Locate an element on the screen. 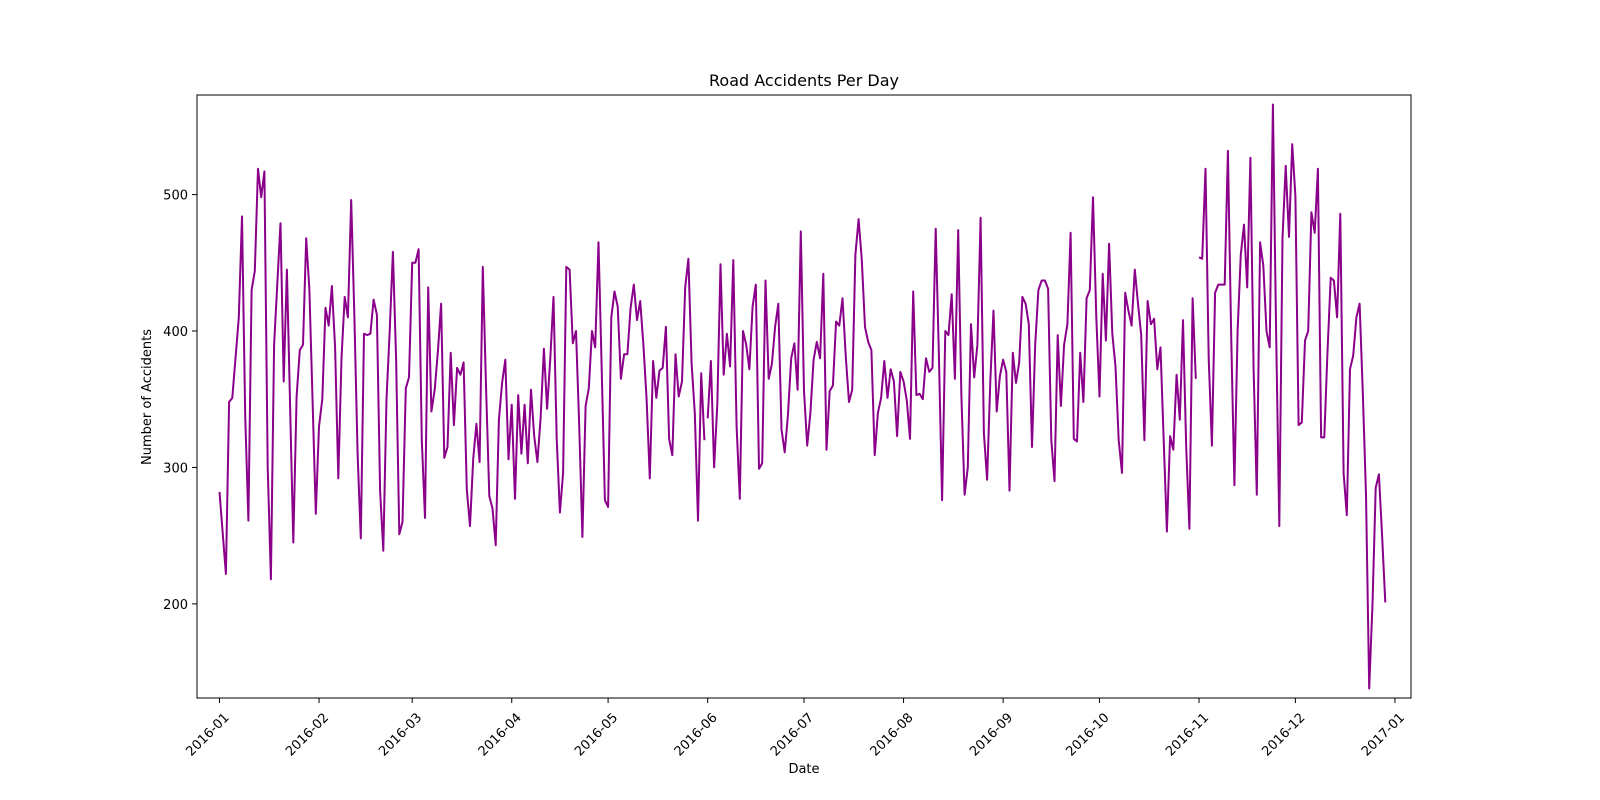 This screenshot has width=1600, height=800. x-tick-label: 2017-01 is located at coordinates (1383, 734).